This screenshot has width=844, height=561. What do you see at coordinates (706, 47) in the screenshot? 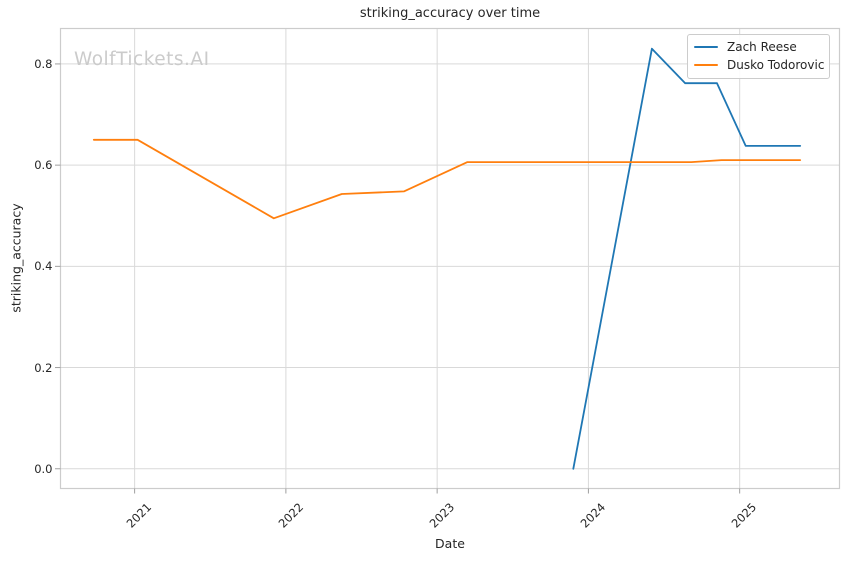
I see `legend-line-swatch-blue` at bounding box center [706, 47].